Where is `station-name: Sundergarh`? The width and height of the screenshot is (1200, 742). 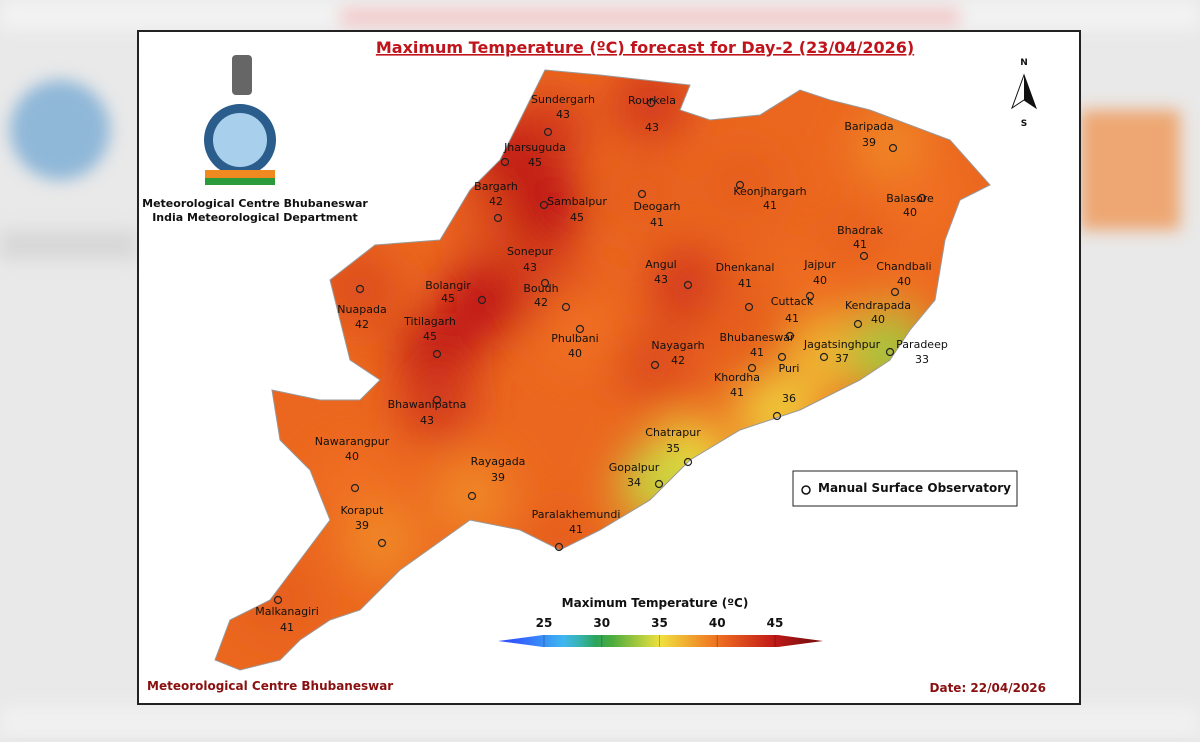
station-name: Sundergarh is located at coordinates (563, 99).